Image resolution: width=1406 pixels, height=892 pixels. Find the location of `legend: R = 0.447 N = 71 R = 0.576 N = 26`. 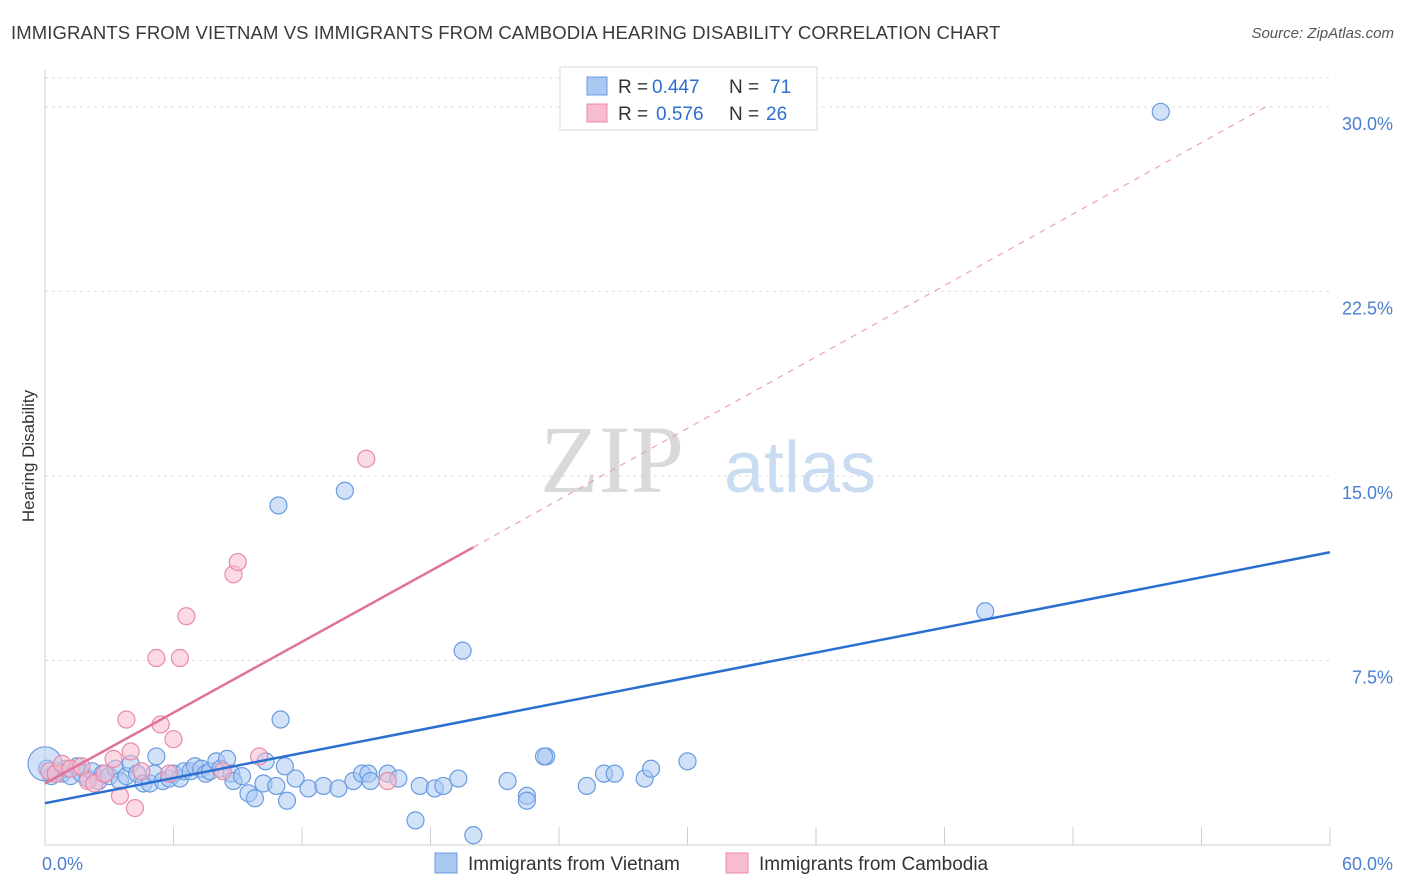

legend: R = 0.447 N = 71 R = 0.576 N = 26 is located at coordinates (688, 98).